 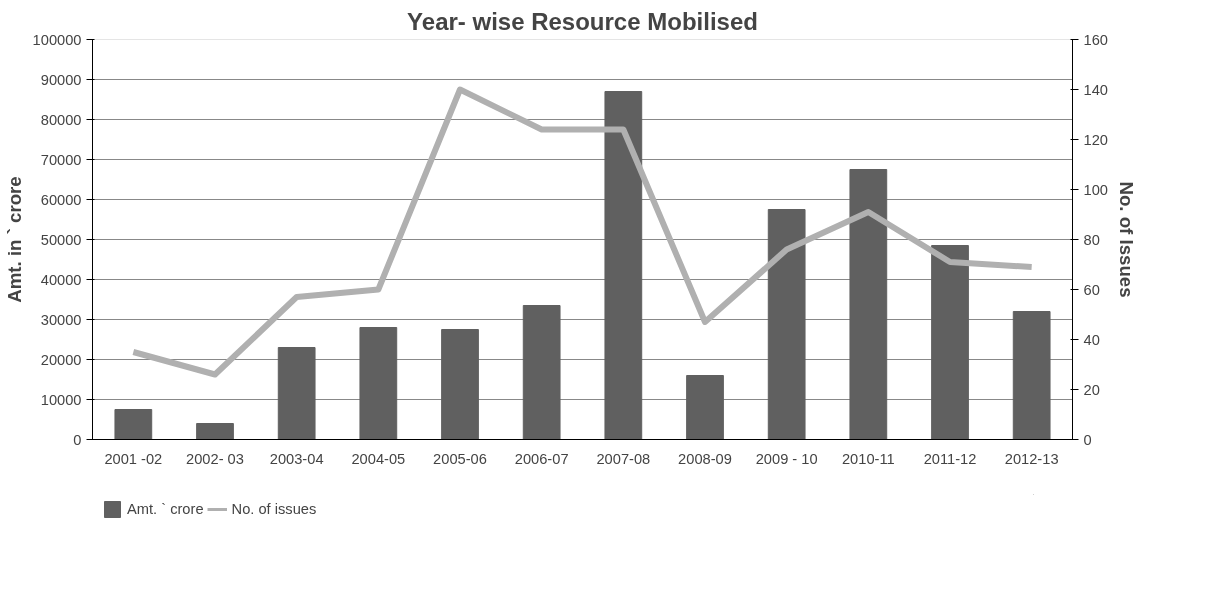 What do you see at coordinates (1126, 239) in the screenshot?
I see `y2-axis-title: No. of Issues` at bounding box center [1126, 239].